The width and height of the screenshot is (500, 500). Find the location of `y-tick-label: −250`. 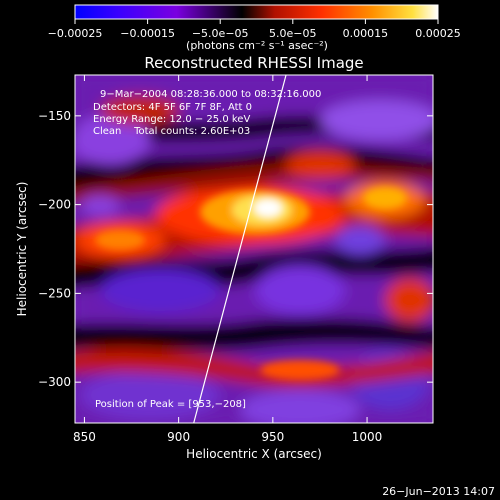

y-tick-label: −250 is located at coordinates (54, 293).